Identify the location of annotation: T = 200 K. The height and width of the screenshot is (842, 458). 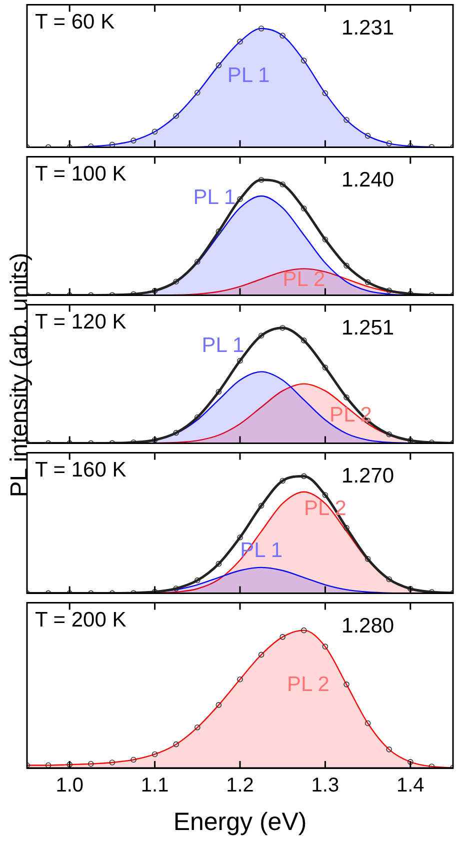
(80, 620).